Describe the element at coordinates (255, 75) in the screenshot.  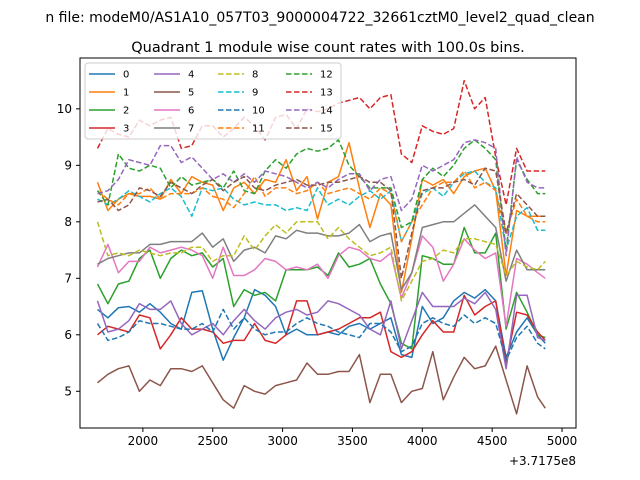
I see `legend-label-8: 8` at that location.